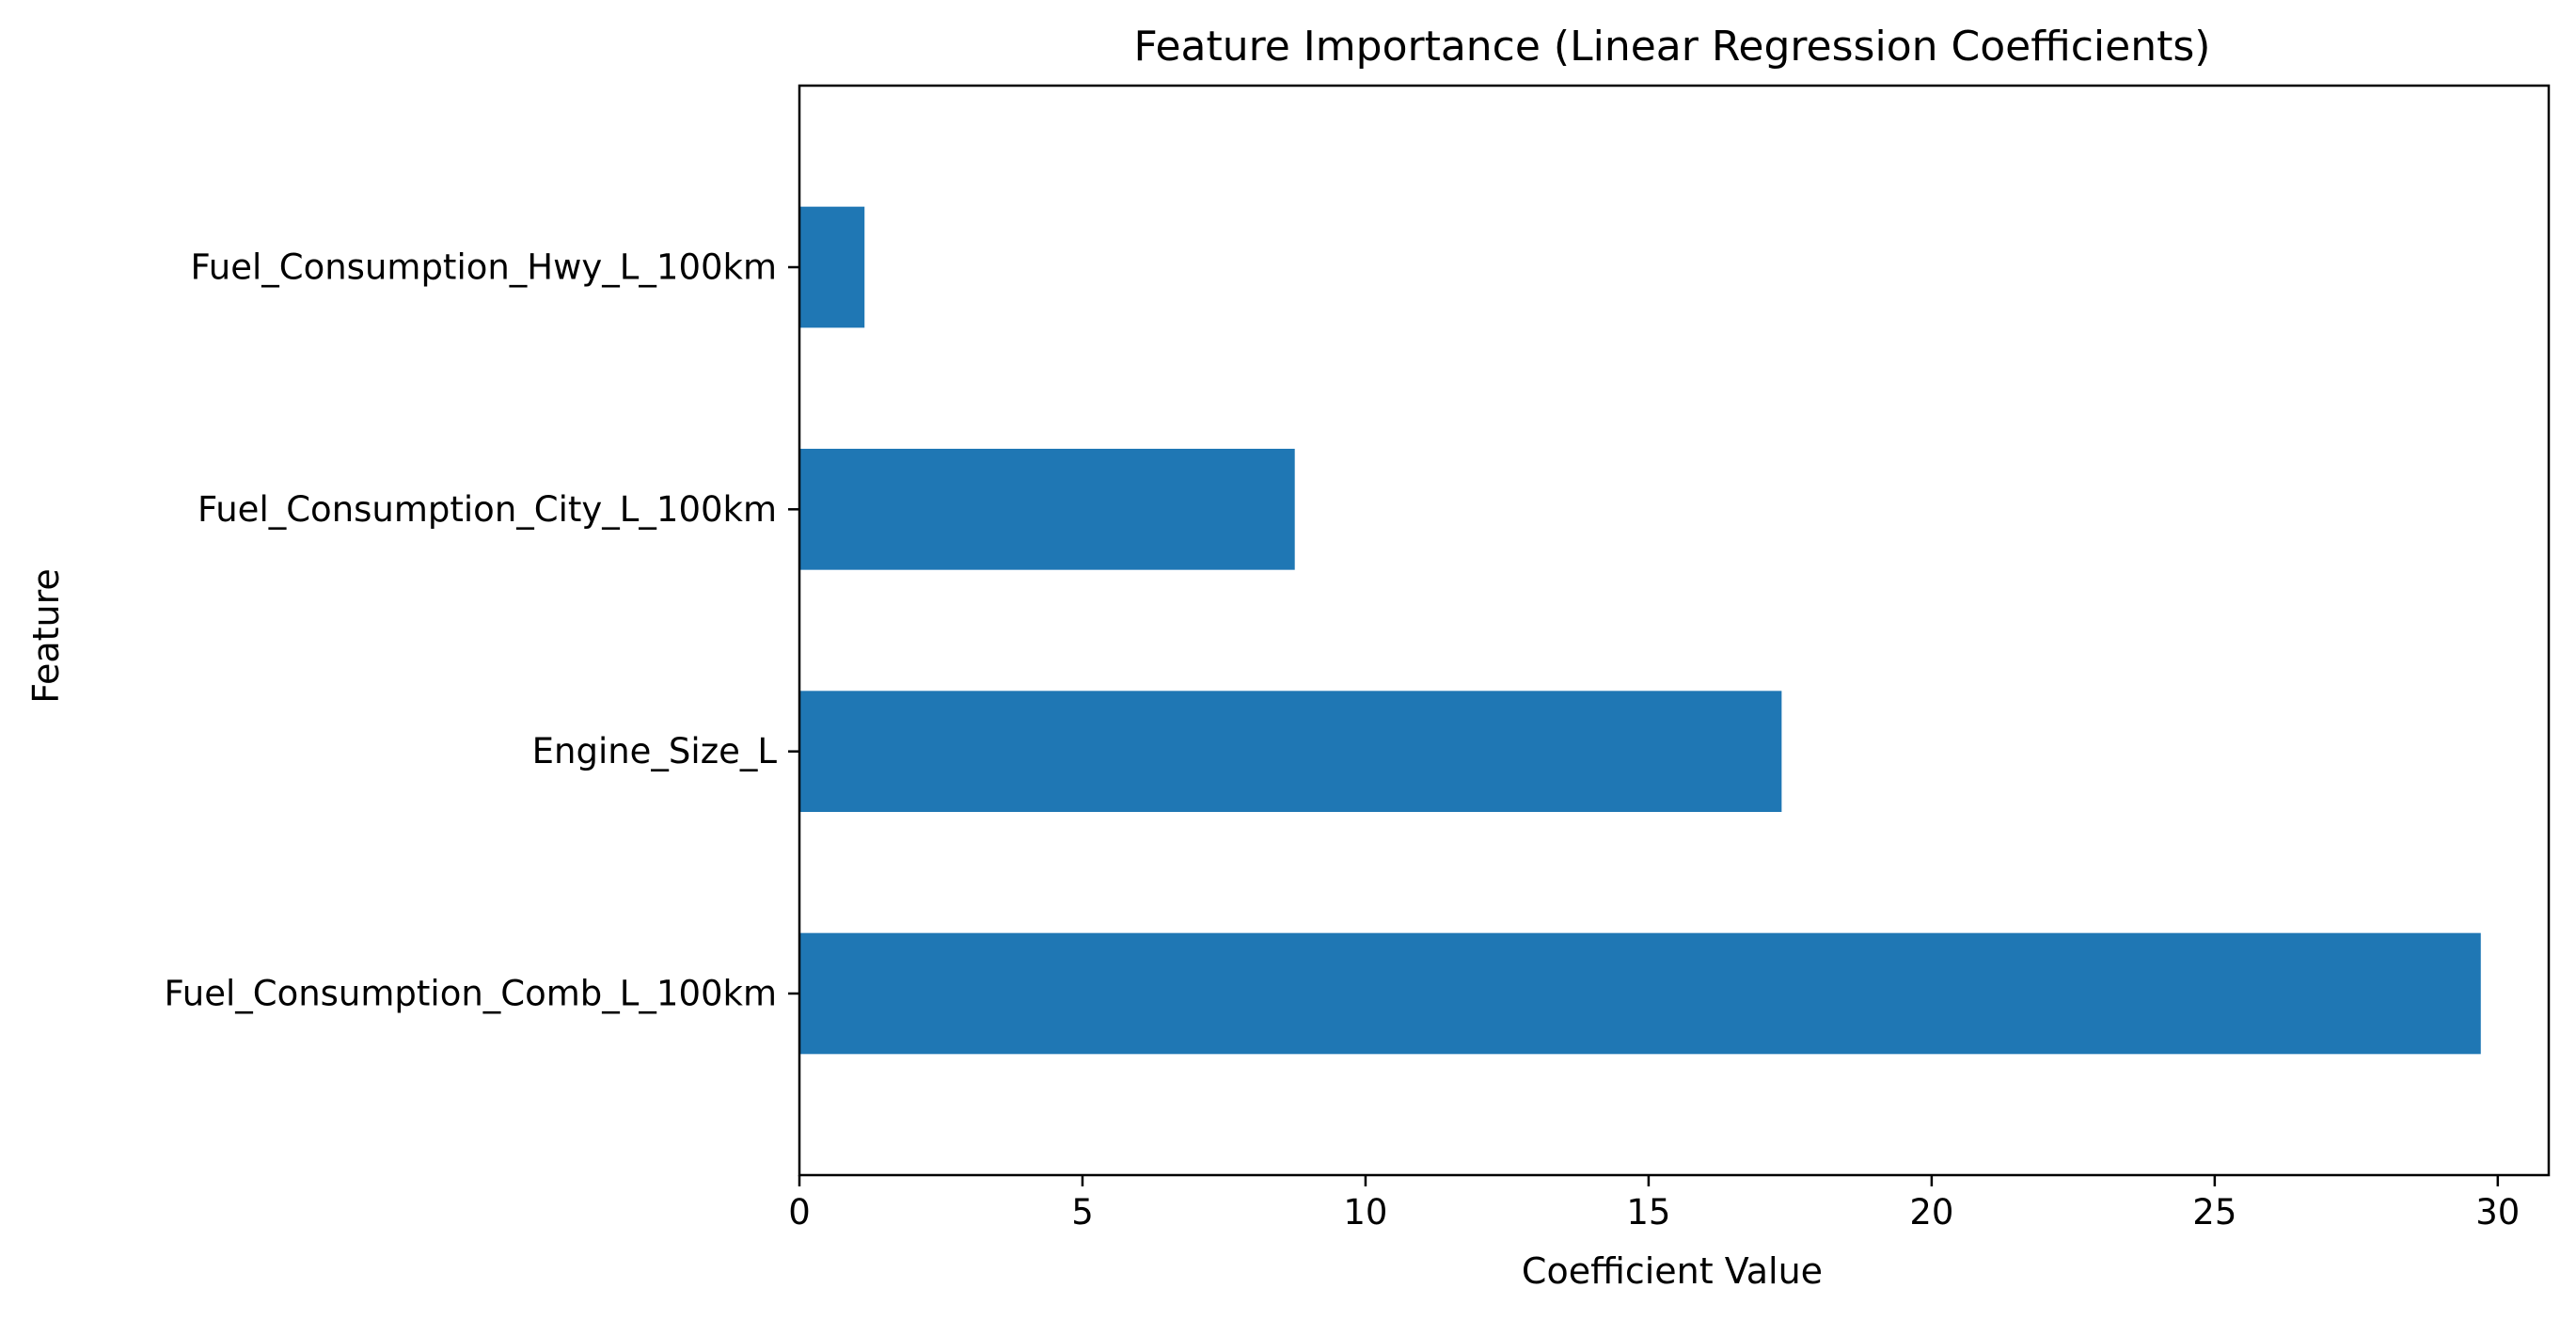 The width and height of the screenshot is (2576, 1320). I want to click on x-tick-label: 25, so click(2214, 1213).